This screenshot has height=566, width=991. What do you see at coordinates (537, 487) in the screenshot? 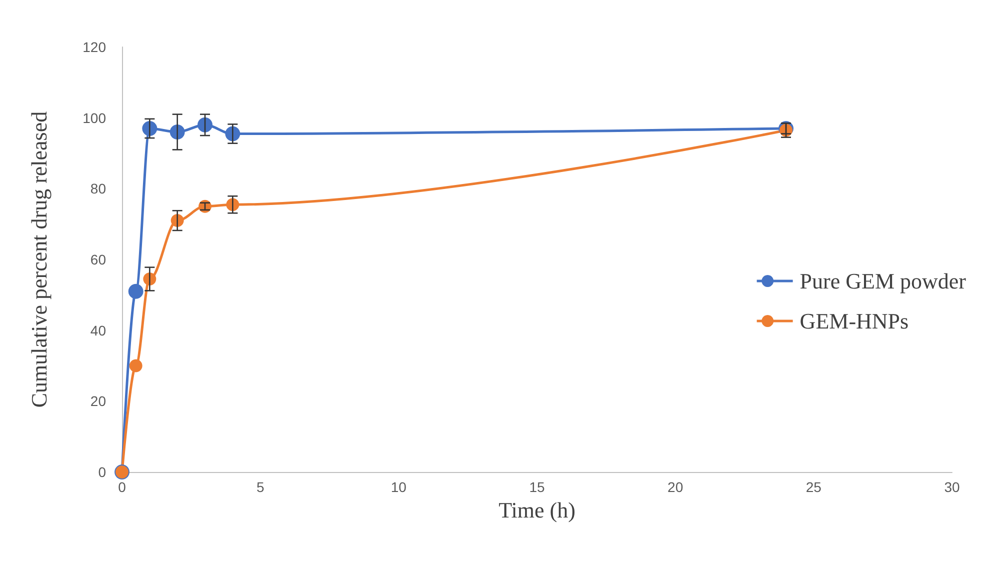
I see `x-tick-label: 15` at bounding box center [537, 487].